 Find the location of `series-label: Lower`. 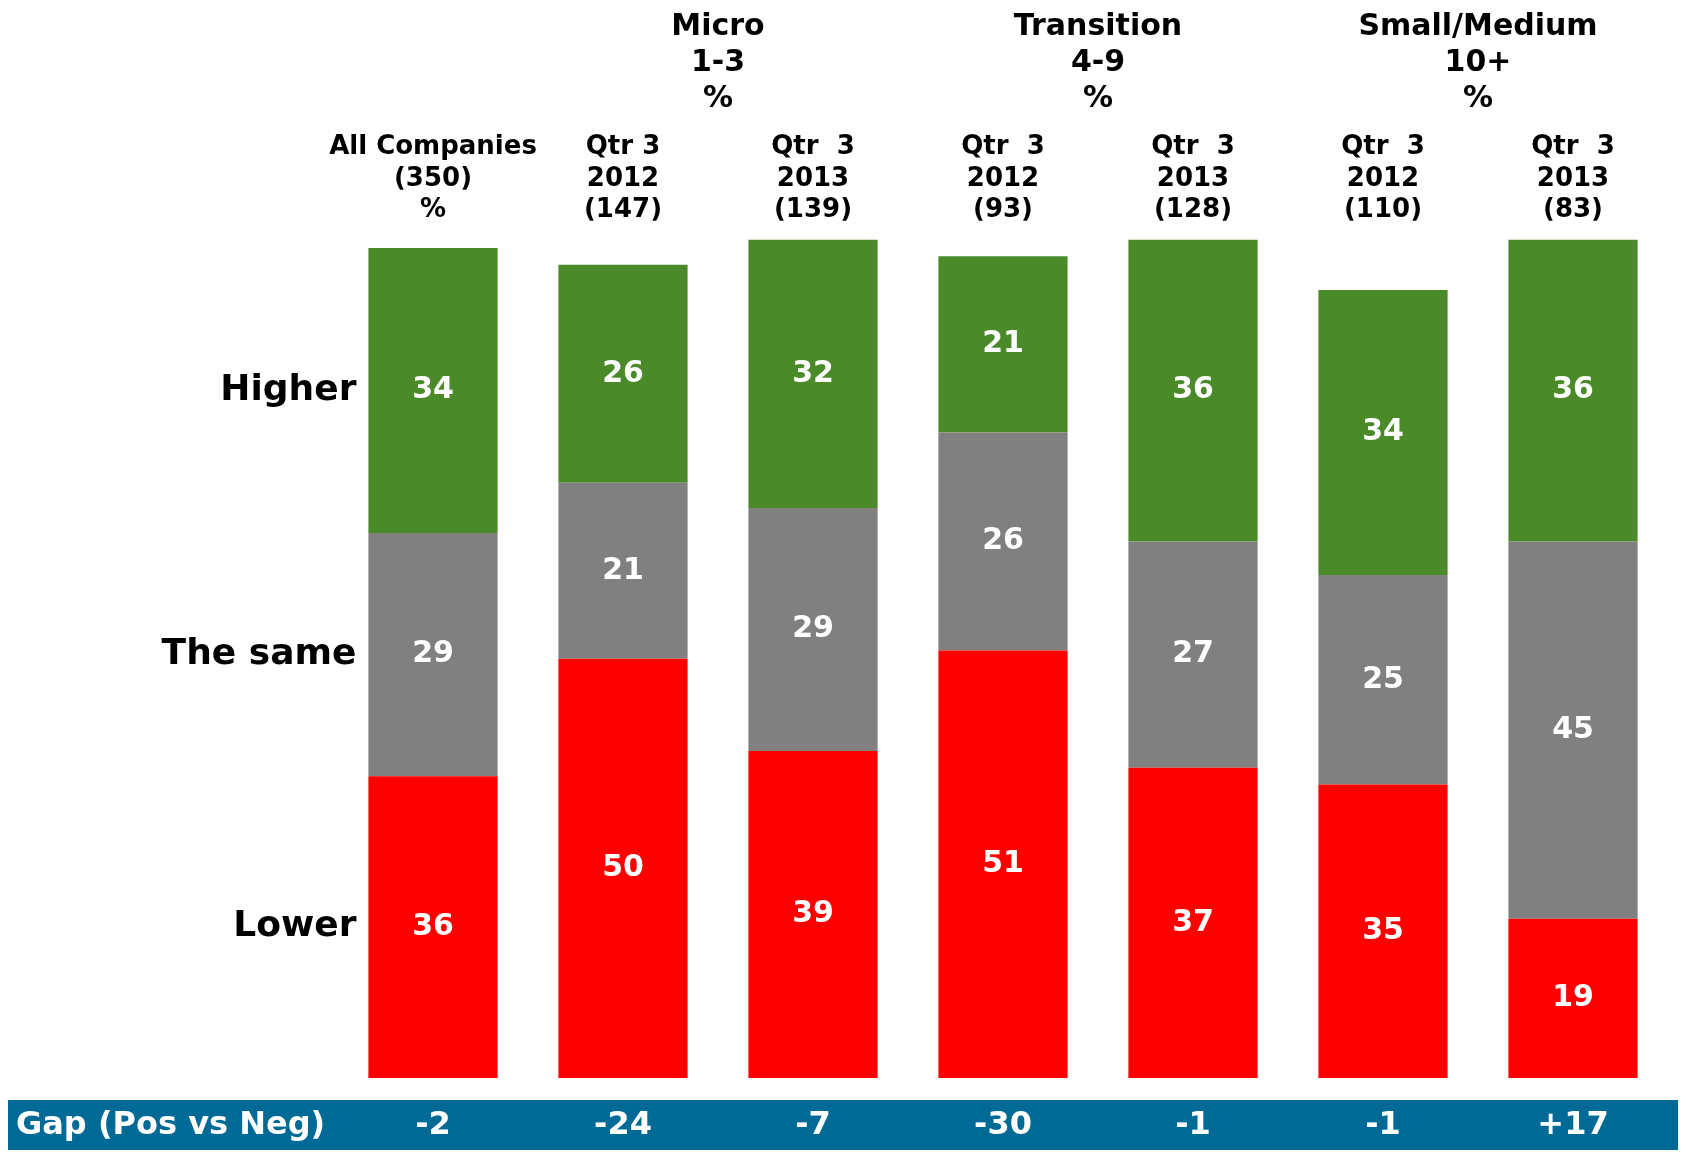

series-label: Lower is located at coordinates (295, 924).